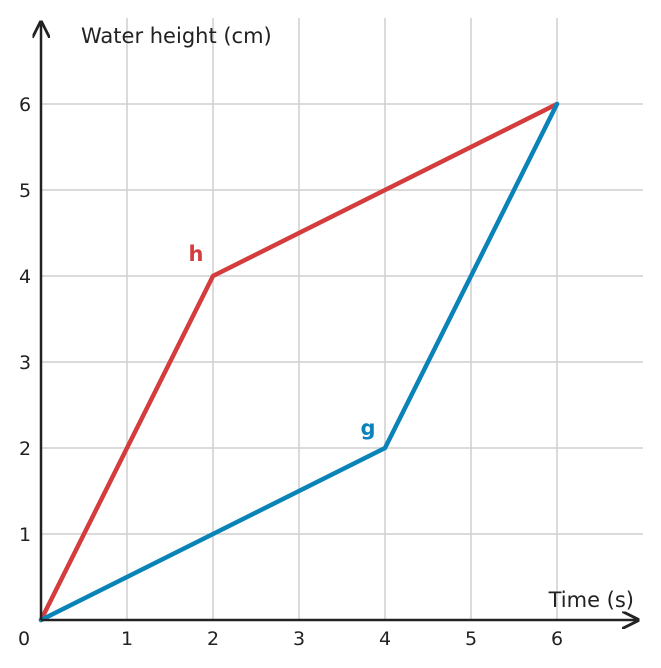  What do you see at coordinates (176, 36) in the screenshot?
I see `y-axis-title: Water height (cm)` at bounding box center [176, 36].